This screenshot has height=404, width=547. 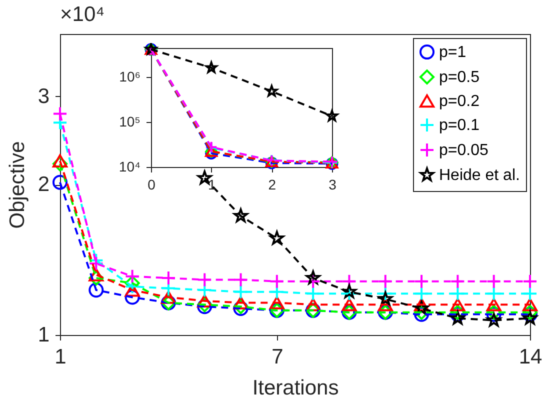 I want to click on y-tick-label: 10⁶, so click(x=129, y=76).